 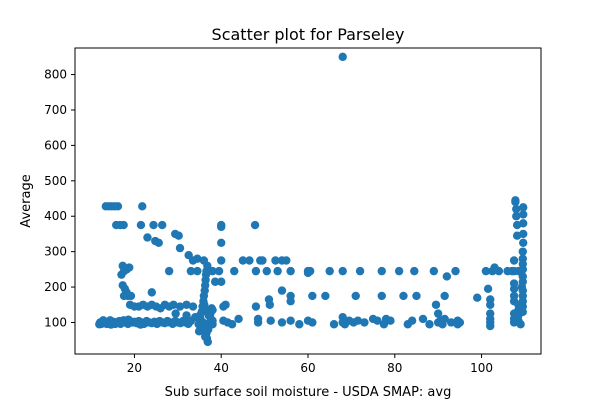 I want to click on y-tick-label: 600, so click(x=55, y=145).